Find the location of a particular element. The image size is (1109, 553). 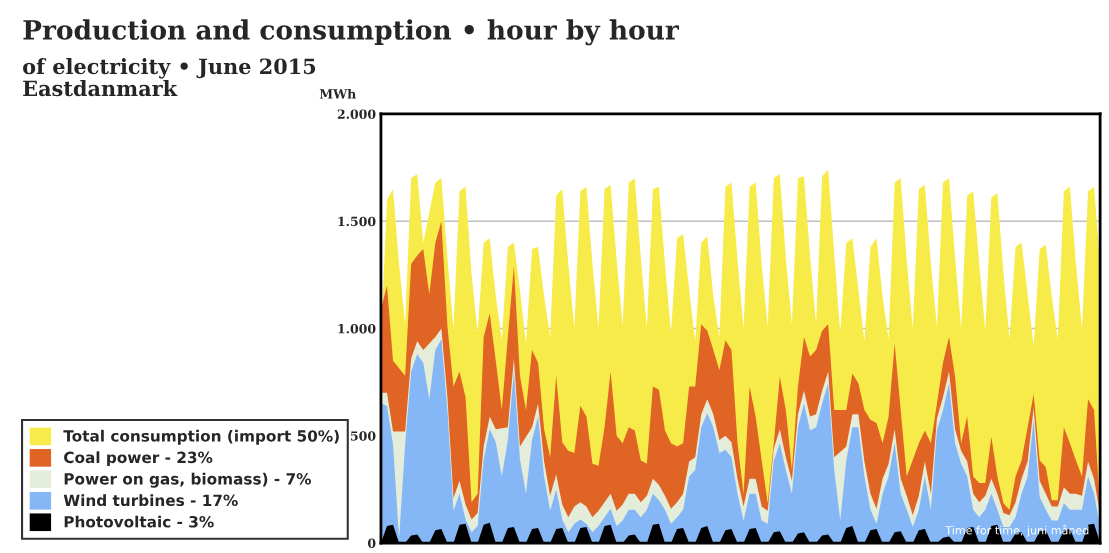

legend-label: Power on gas, biomass) - 7% is located at coordinates (187, 480).